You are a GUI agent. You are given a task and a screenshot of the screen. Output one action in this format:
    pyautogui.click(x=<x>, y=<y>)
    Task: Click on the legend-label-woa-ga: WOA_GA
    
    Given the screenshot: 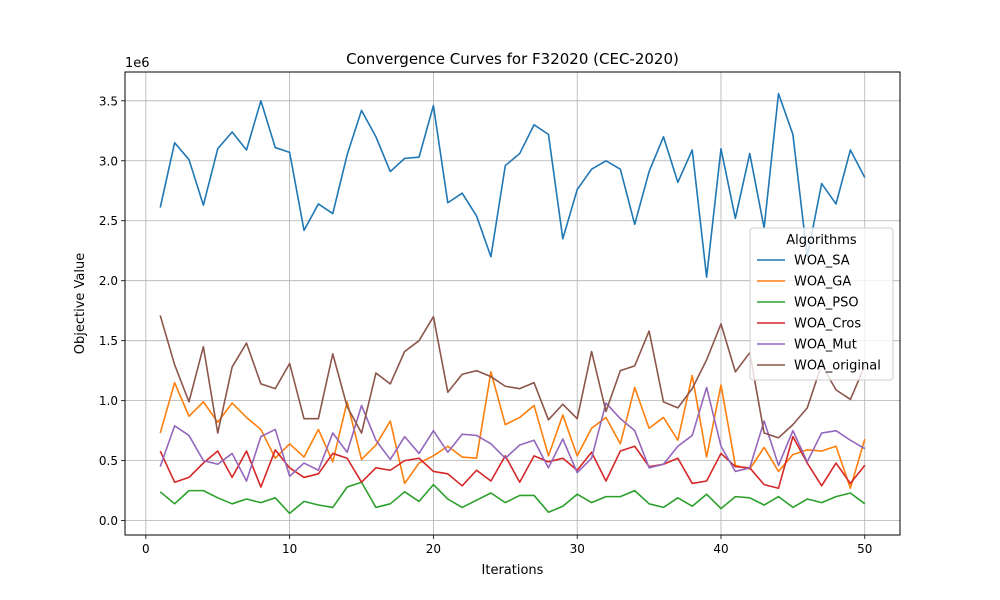 What is the action you would take?
    pyautogui.click(x=822, y=282)
    